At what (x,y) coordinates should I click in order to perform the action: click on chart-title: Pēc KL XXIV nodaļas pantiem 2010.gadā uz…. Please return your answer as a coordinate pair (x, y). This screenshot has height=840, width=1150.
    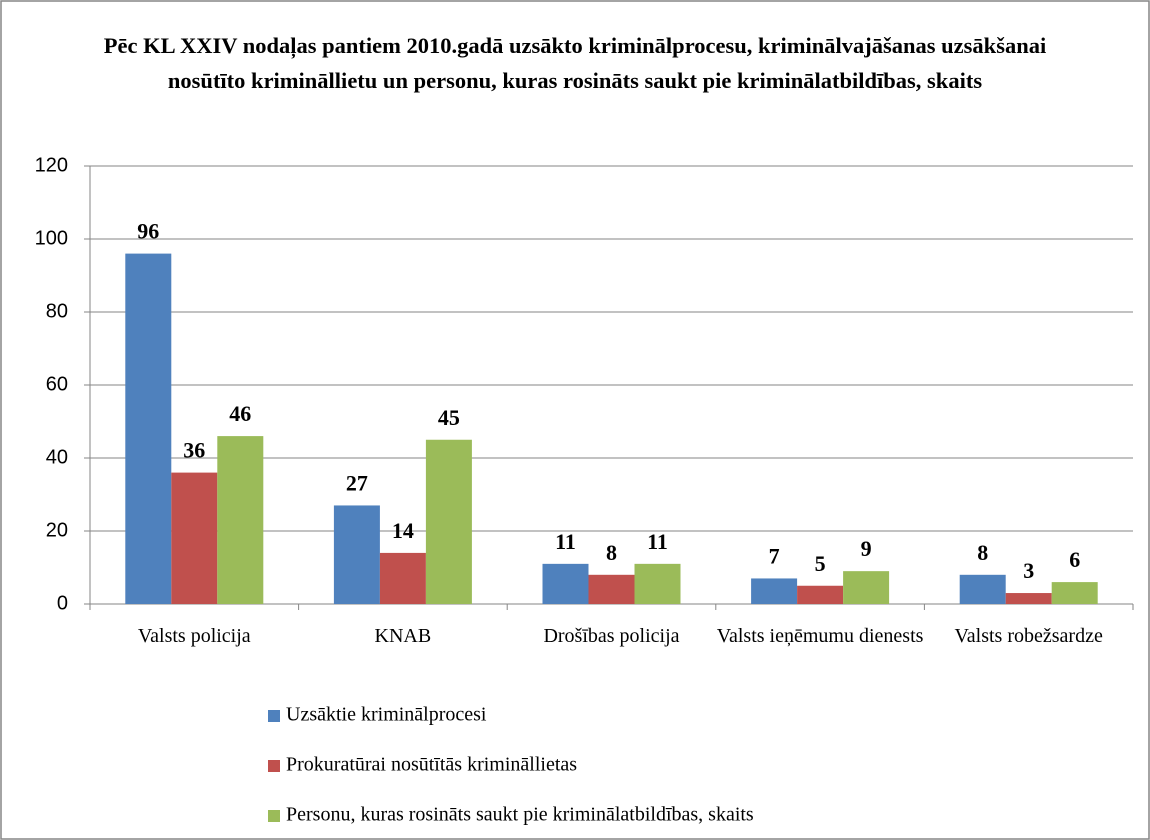
    Looking at the image, I should click on (575, 63).